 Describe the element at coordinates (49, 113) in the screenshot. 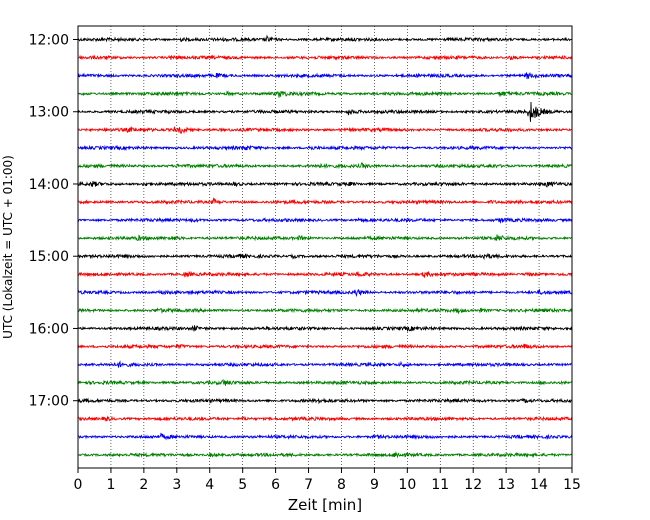

I see `y-tick-label: 13:00` at that location.